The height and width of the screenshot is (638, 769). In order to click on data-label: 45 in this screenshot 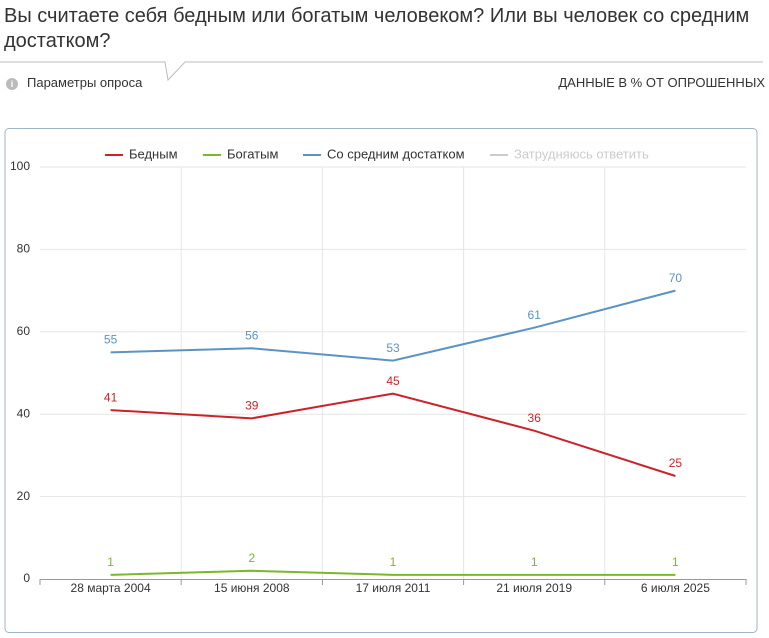, I will do `click(393, 381)`.